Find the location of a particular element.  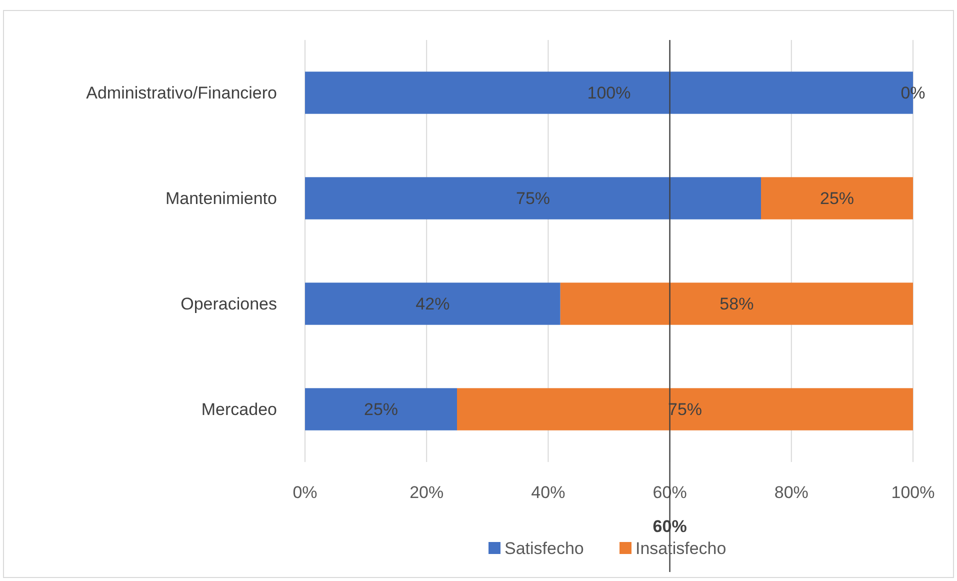

legend-label: Satisfecho is located at coordinates (544, 548).